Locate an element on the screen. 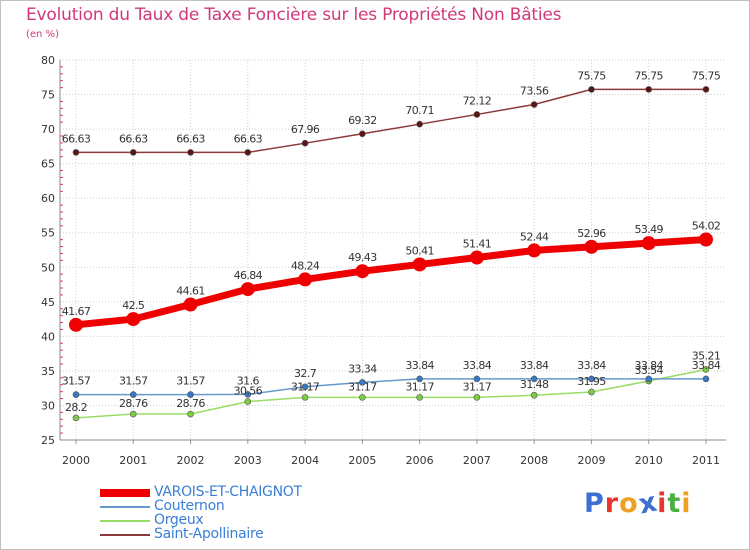 Image resolution: width=750 pixels, height=550 pixels. x-tick-label: 2008 is located at coordinates (534, 460).